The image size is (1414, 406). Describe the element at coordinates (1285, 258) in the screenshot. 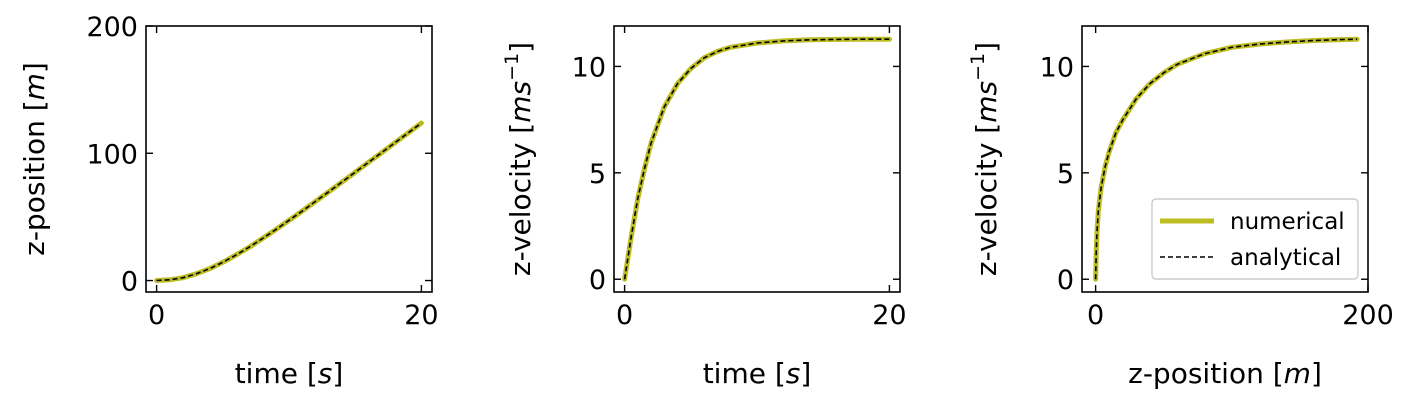

I see `legend-label: analytical` at that location.